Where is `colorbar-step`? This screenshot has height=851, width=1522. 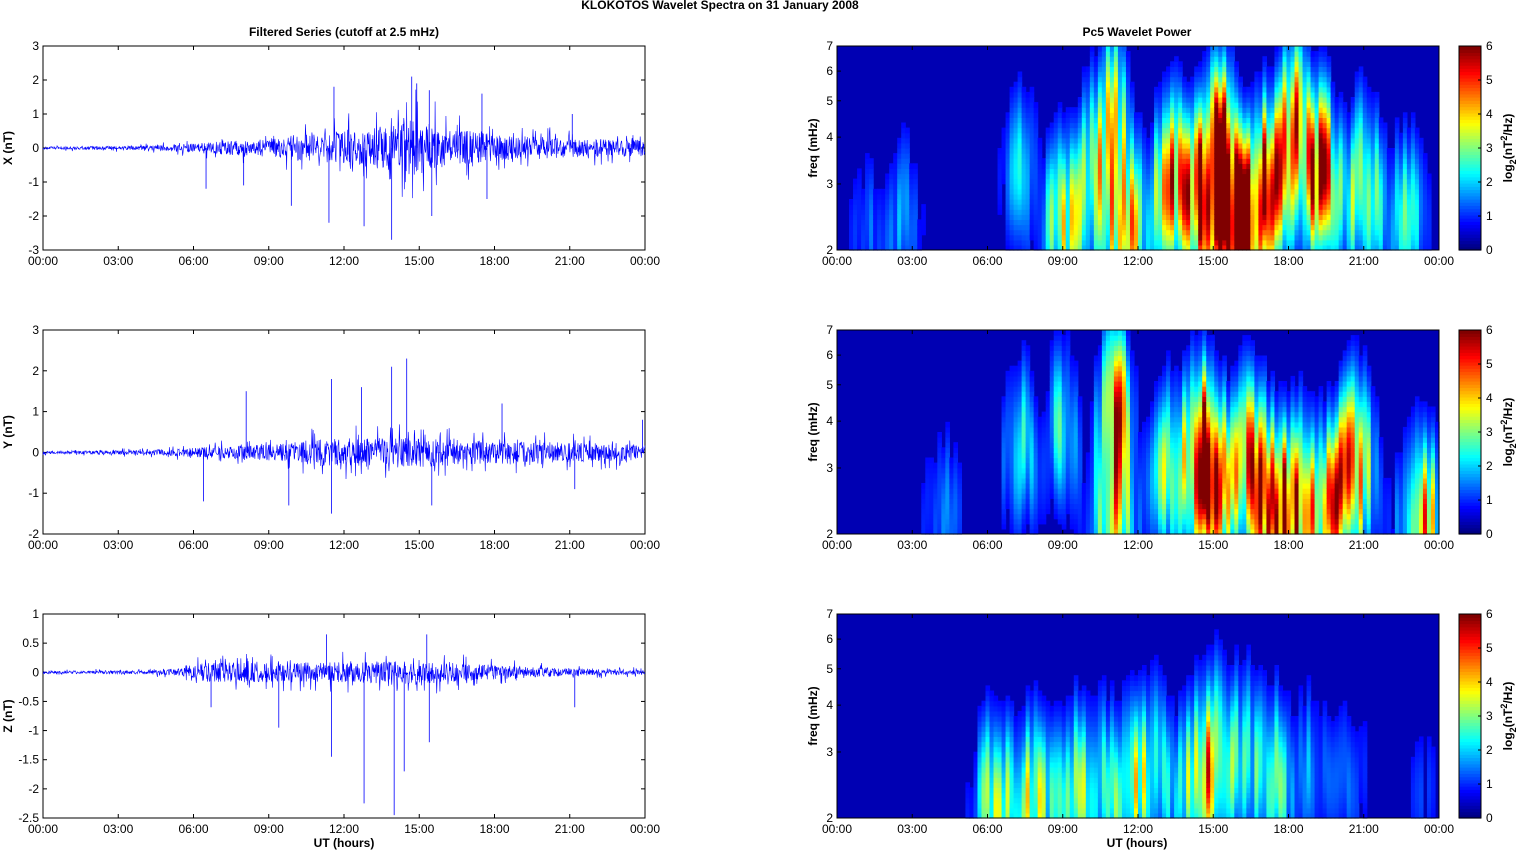 colorbar-step is located at coordinates (1470, 172).